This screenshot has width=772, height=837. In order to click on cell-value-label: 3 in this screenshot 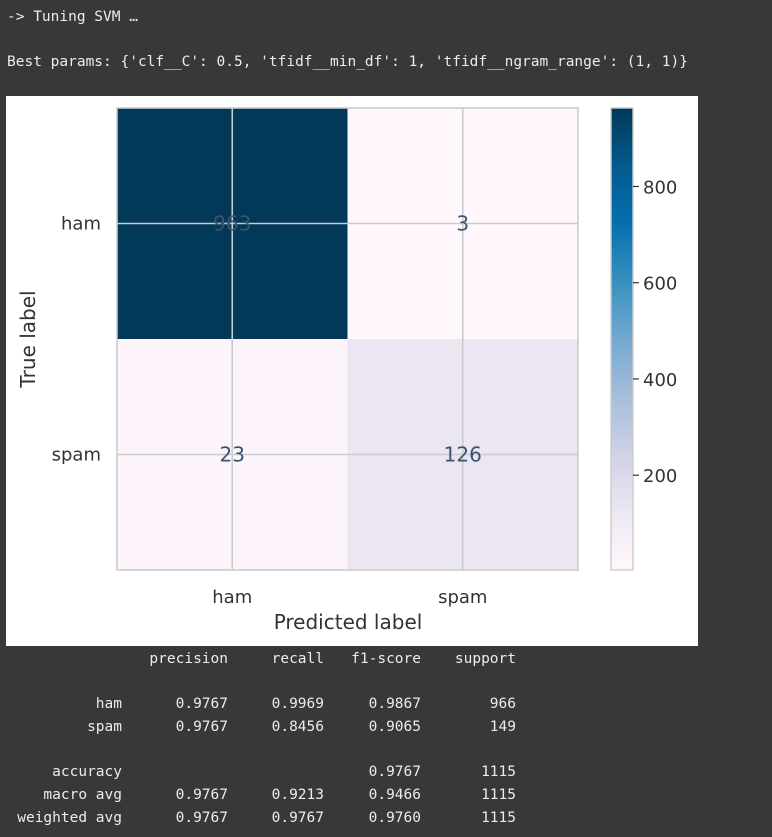, I will do `click(462, 224)`.